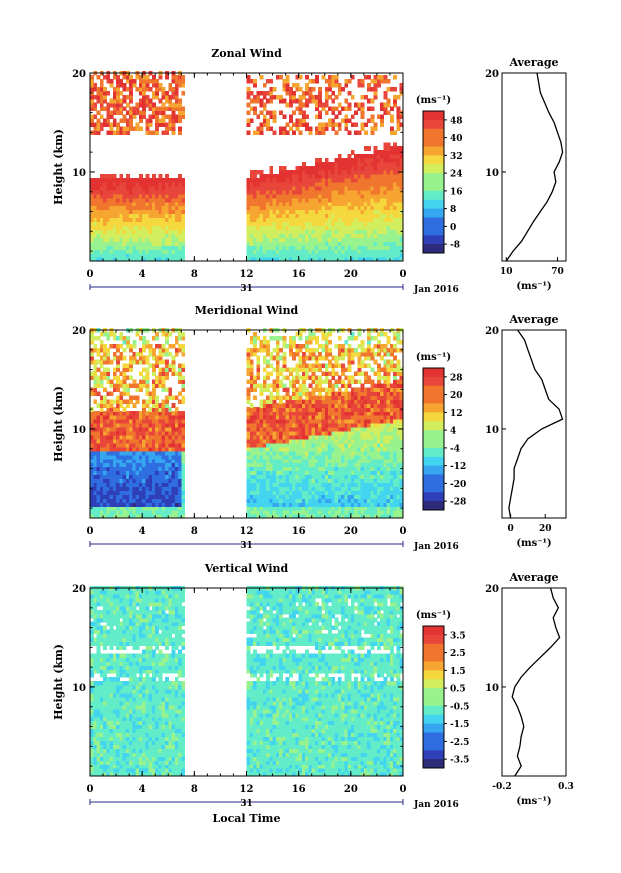  I want to click on date-label: Jan 2016, so click(436, 290).